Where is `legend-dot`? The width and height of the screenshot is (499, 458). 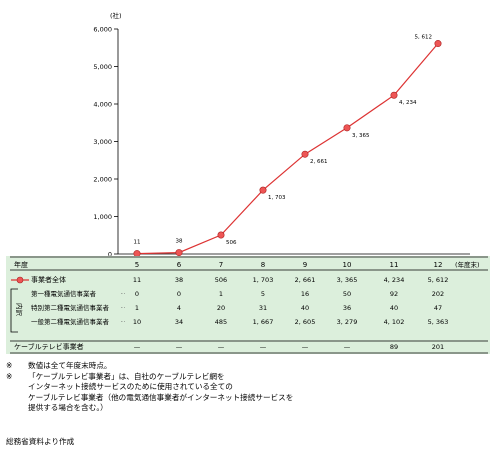 legend-dot is located at coordinates (20, 280).